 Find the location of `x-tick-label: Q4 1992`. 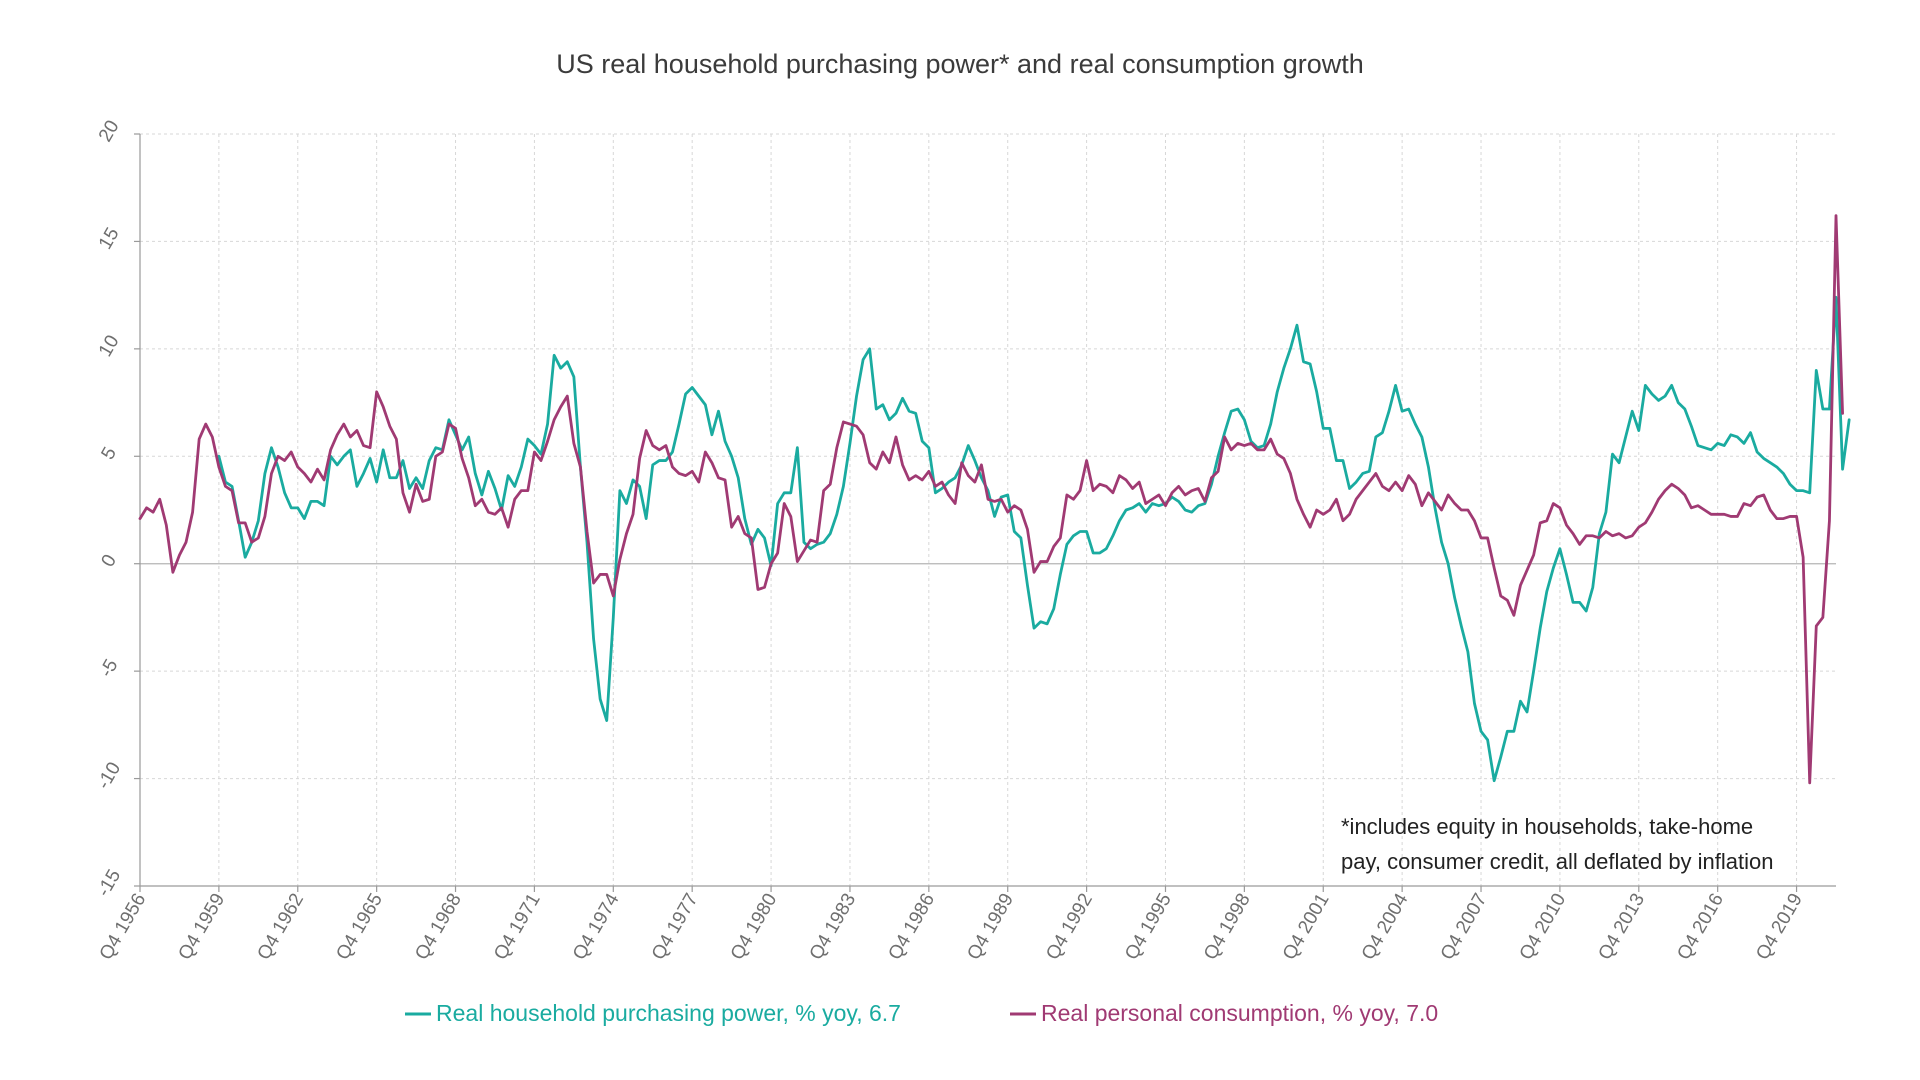

x-tick-label: Q4 1992 is located at coordinates (1069, 927).